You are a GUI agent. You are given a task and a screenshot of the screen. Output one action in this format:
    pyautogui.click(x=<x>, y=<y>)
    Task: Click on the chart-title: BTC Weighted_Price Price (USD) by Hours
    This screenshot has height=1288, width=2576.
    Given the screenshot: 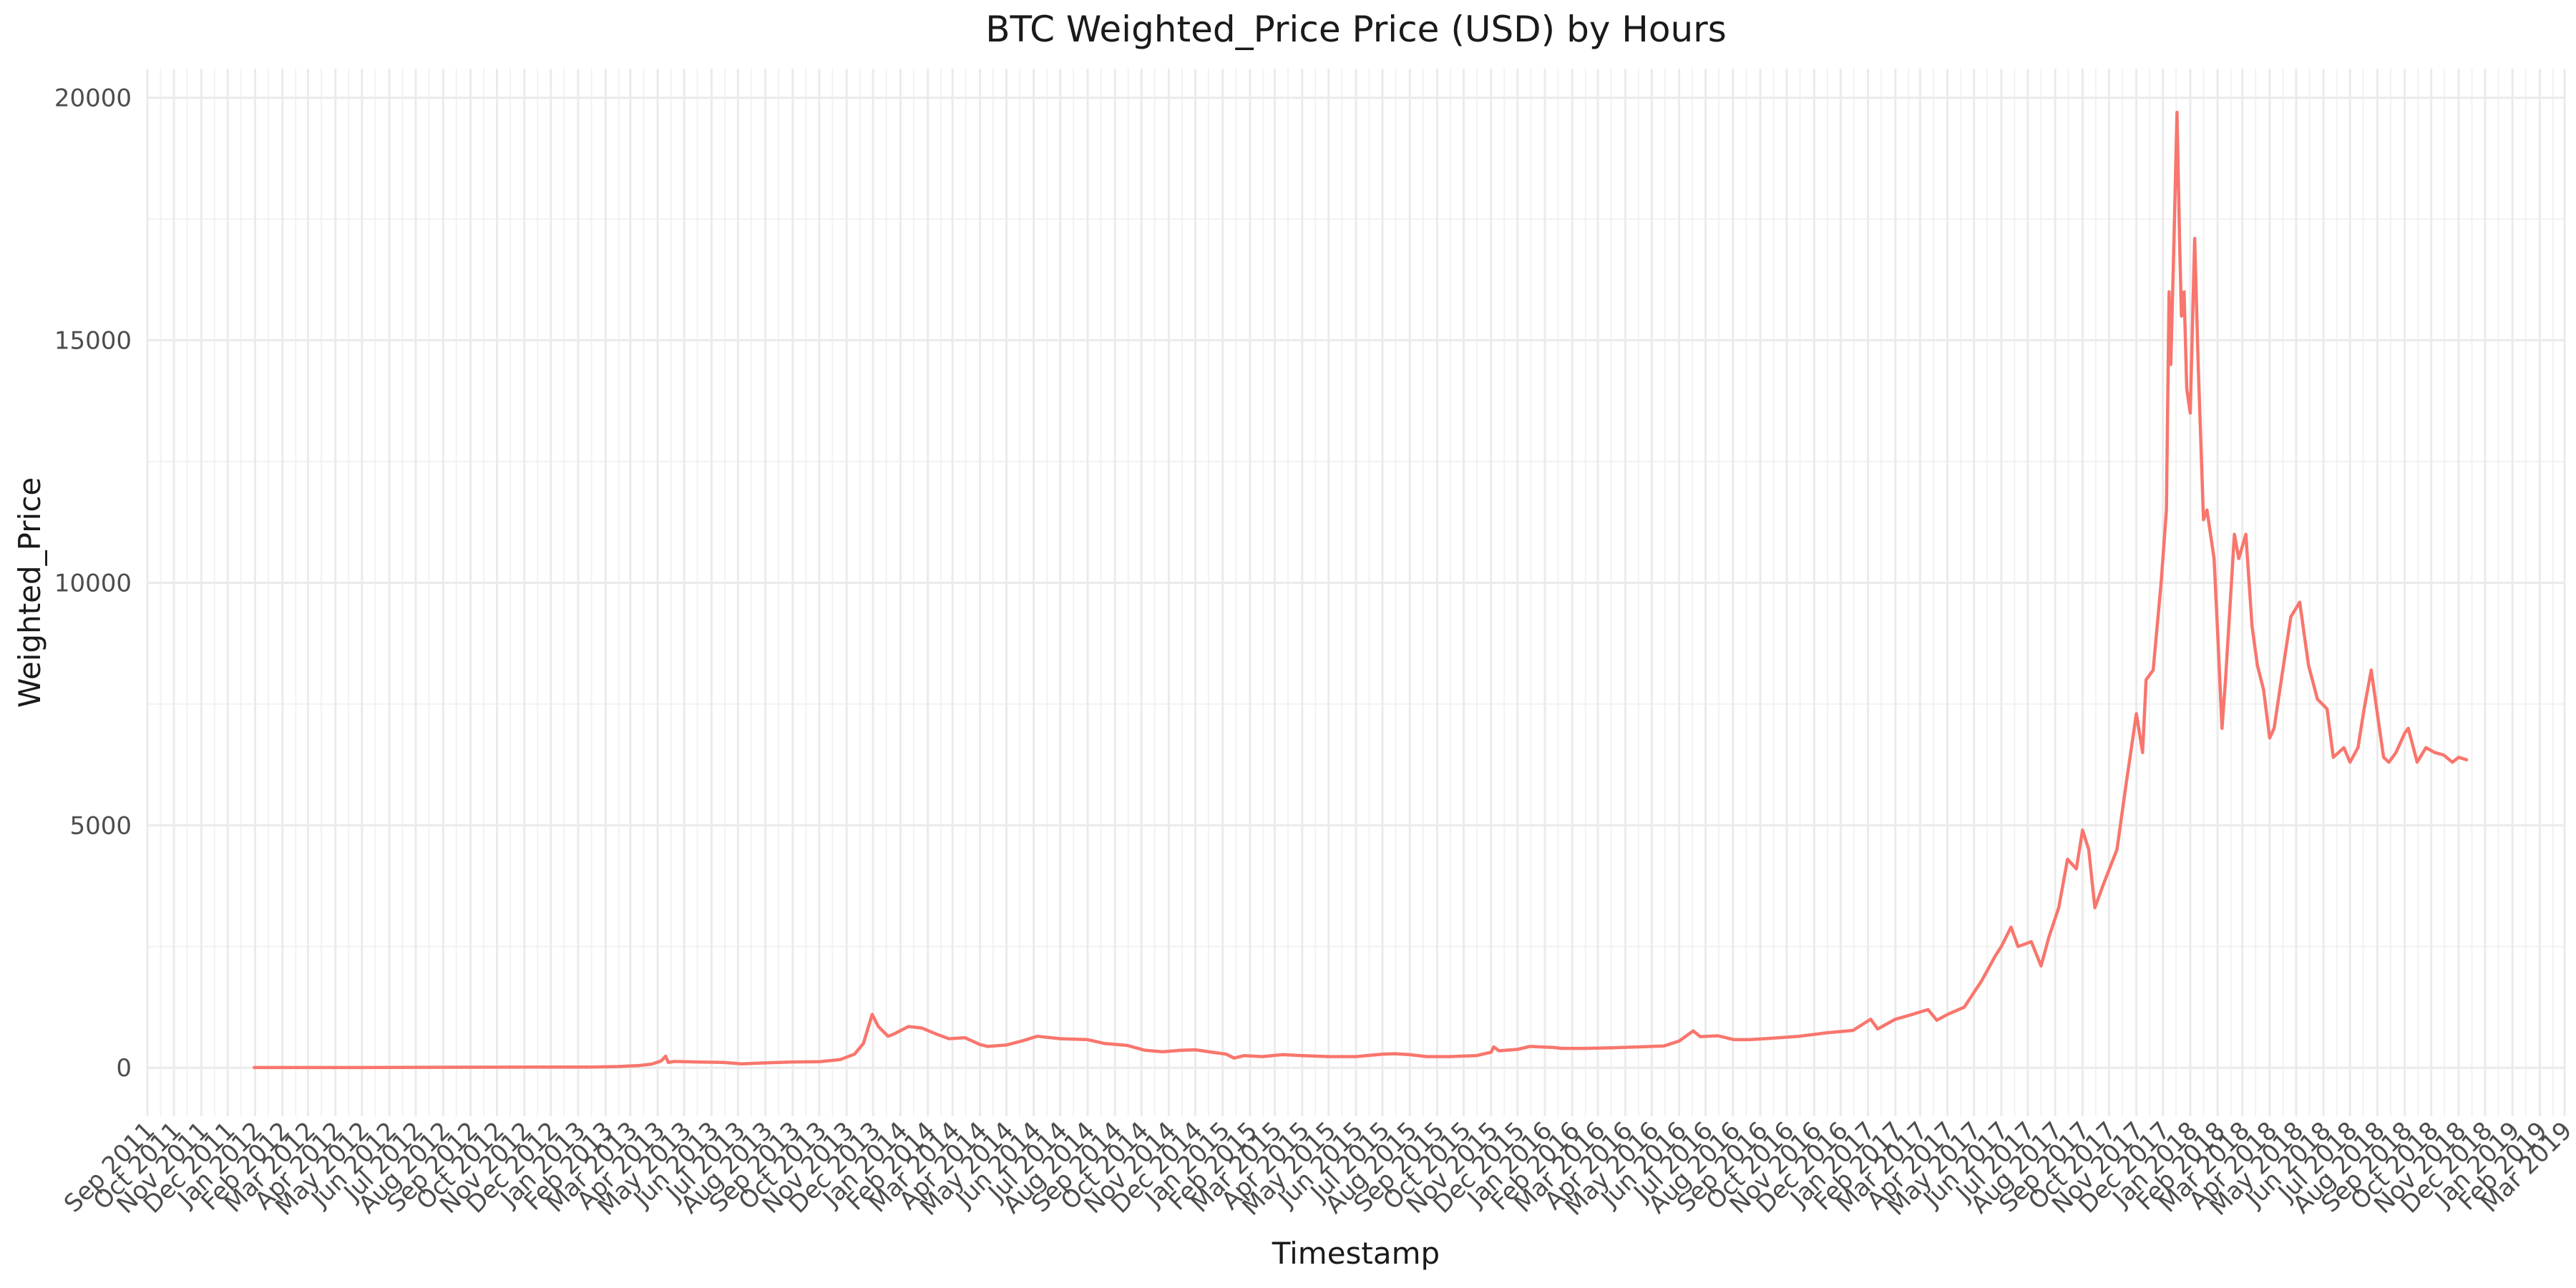 What is the action you would take?
    pyautogui.click(x=1356, y=29)
    